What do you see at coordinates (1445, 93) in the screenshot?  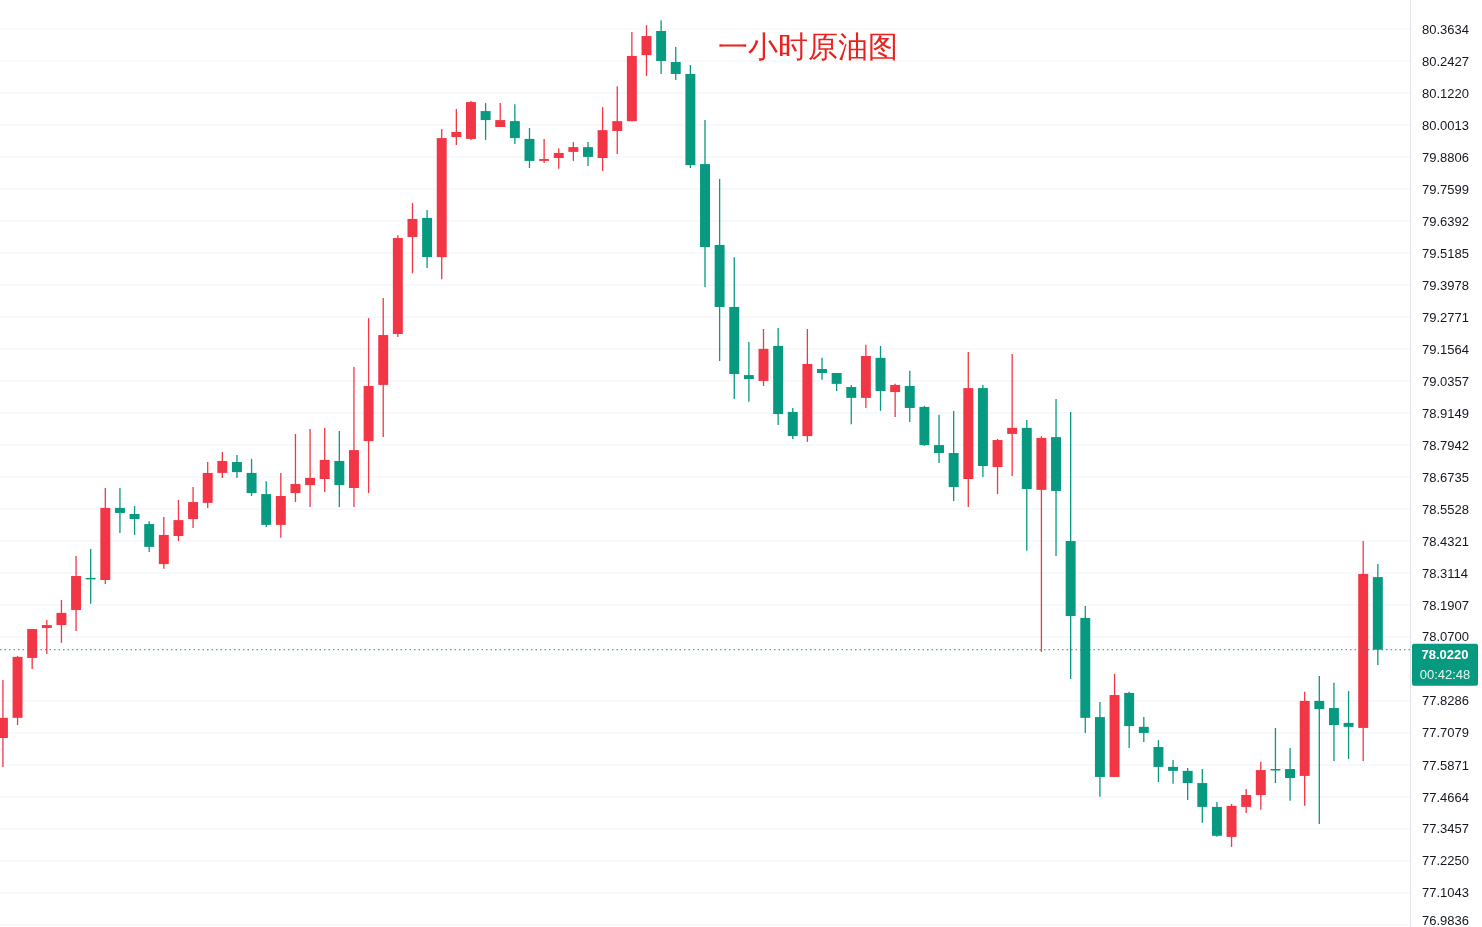 I see `y-tick-label: 80.1220` at bounding box center [1445, 93].